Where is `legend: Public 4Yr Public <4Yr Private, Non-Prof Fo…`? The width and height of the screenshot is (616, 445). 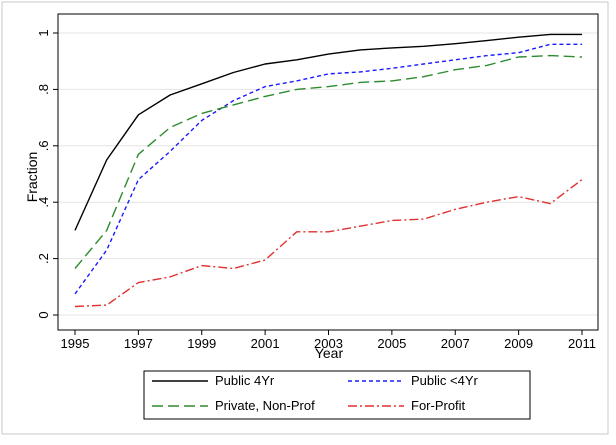 legend: Public 4Yr Public <4Yr Private, Non-Prof Fo… is located at coordinates (337, 395).